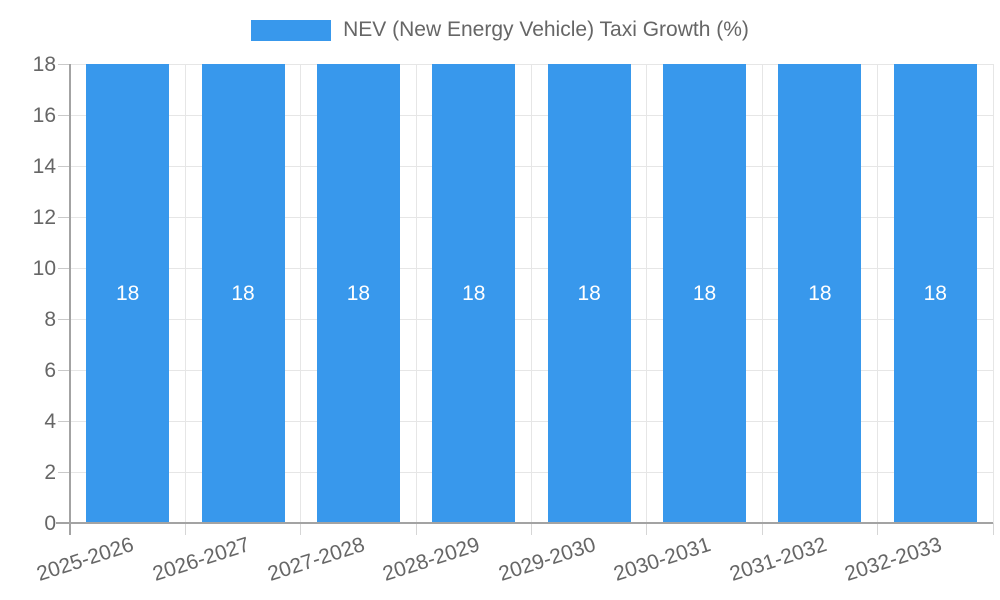  Describe the element at coordinates (201, 559) in the screenshot. I see `x-tick-label: 2026-2027` at that location.